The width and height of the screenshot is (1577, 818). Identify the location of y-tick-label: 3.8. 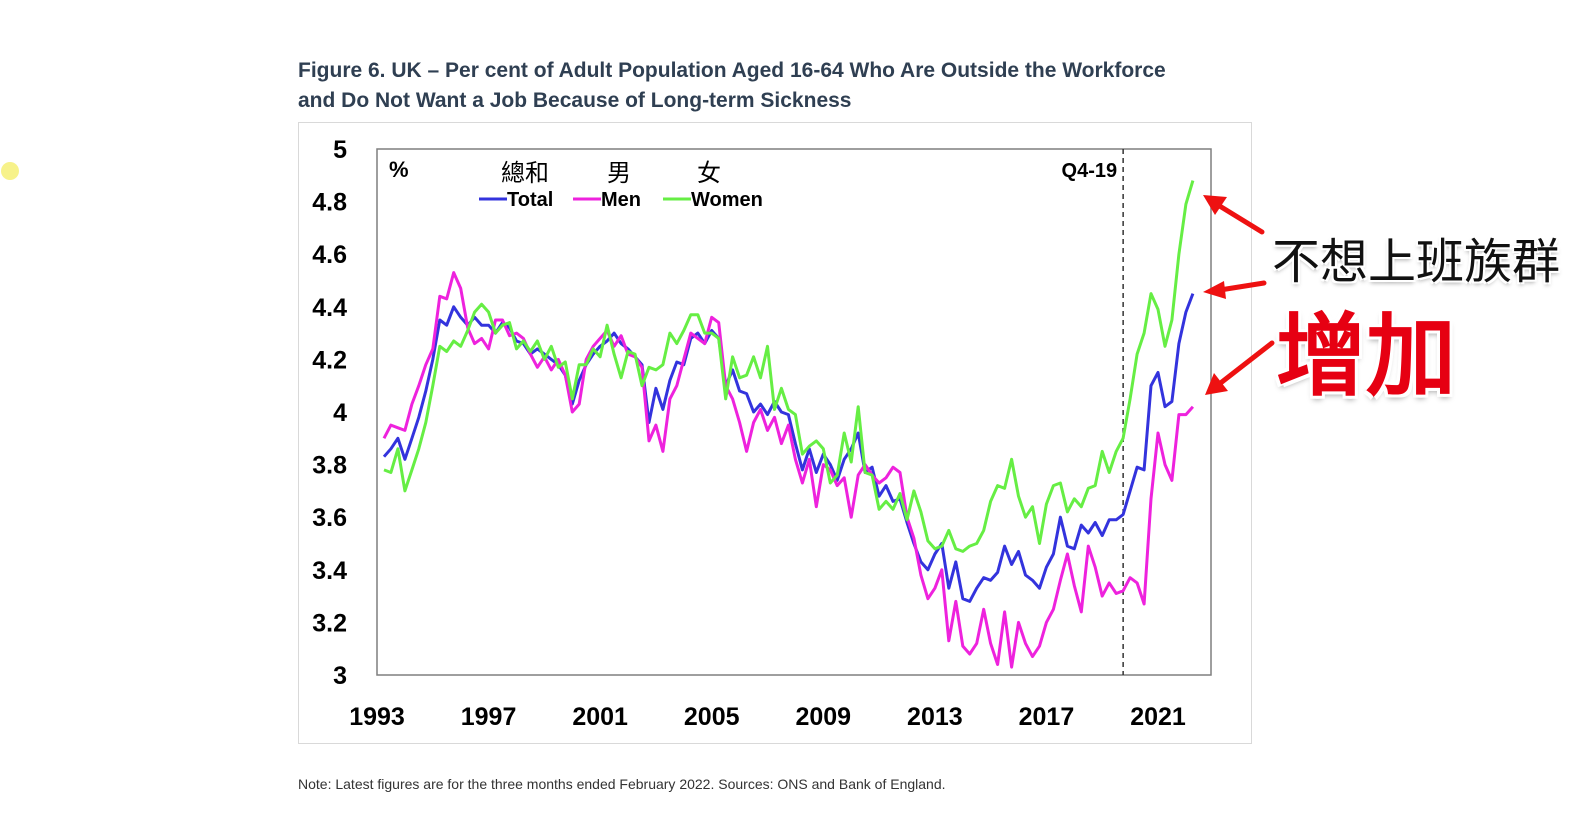
(329, 466).